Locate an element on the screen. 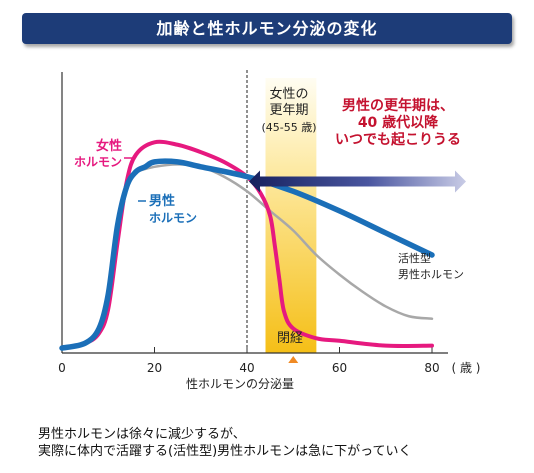 The image size is (534, 473). caption-line2: 実際に体内で活躍する(活性型)男性ホルモンは急に下がっていく is located at coordinates (225, 451).